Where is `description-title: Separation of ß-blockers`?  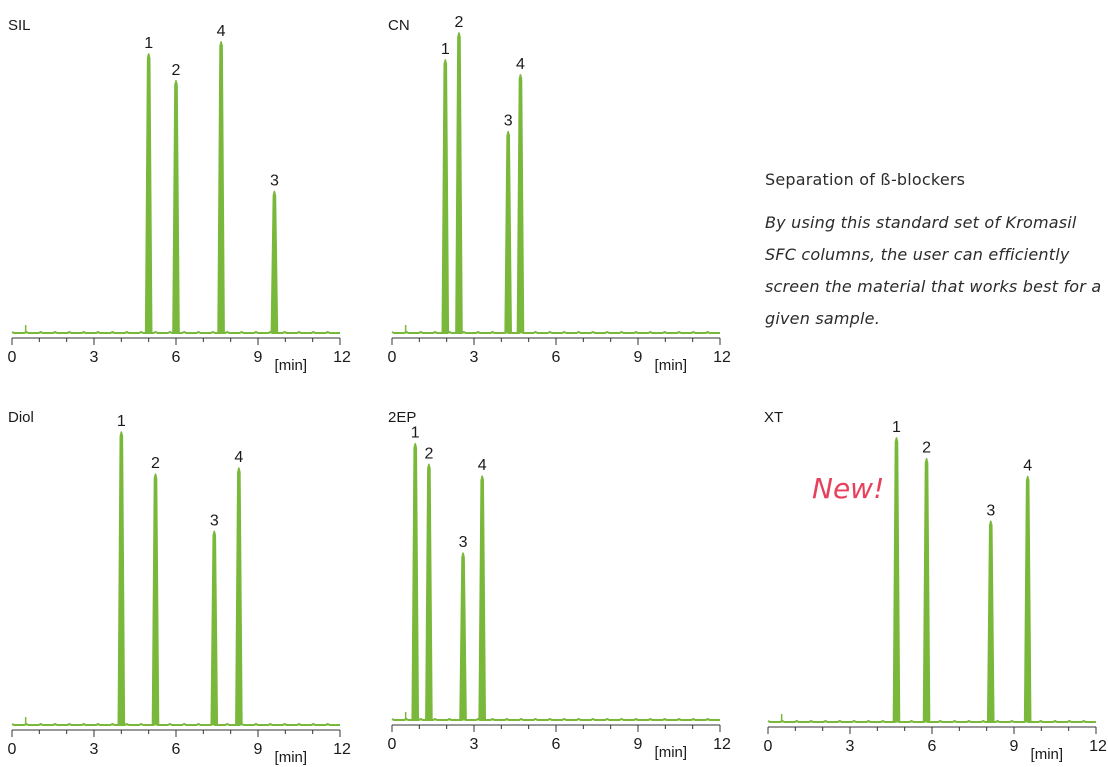 description-title: Separation of ß-blockers is located at coordinates (865, 179).